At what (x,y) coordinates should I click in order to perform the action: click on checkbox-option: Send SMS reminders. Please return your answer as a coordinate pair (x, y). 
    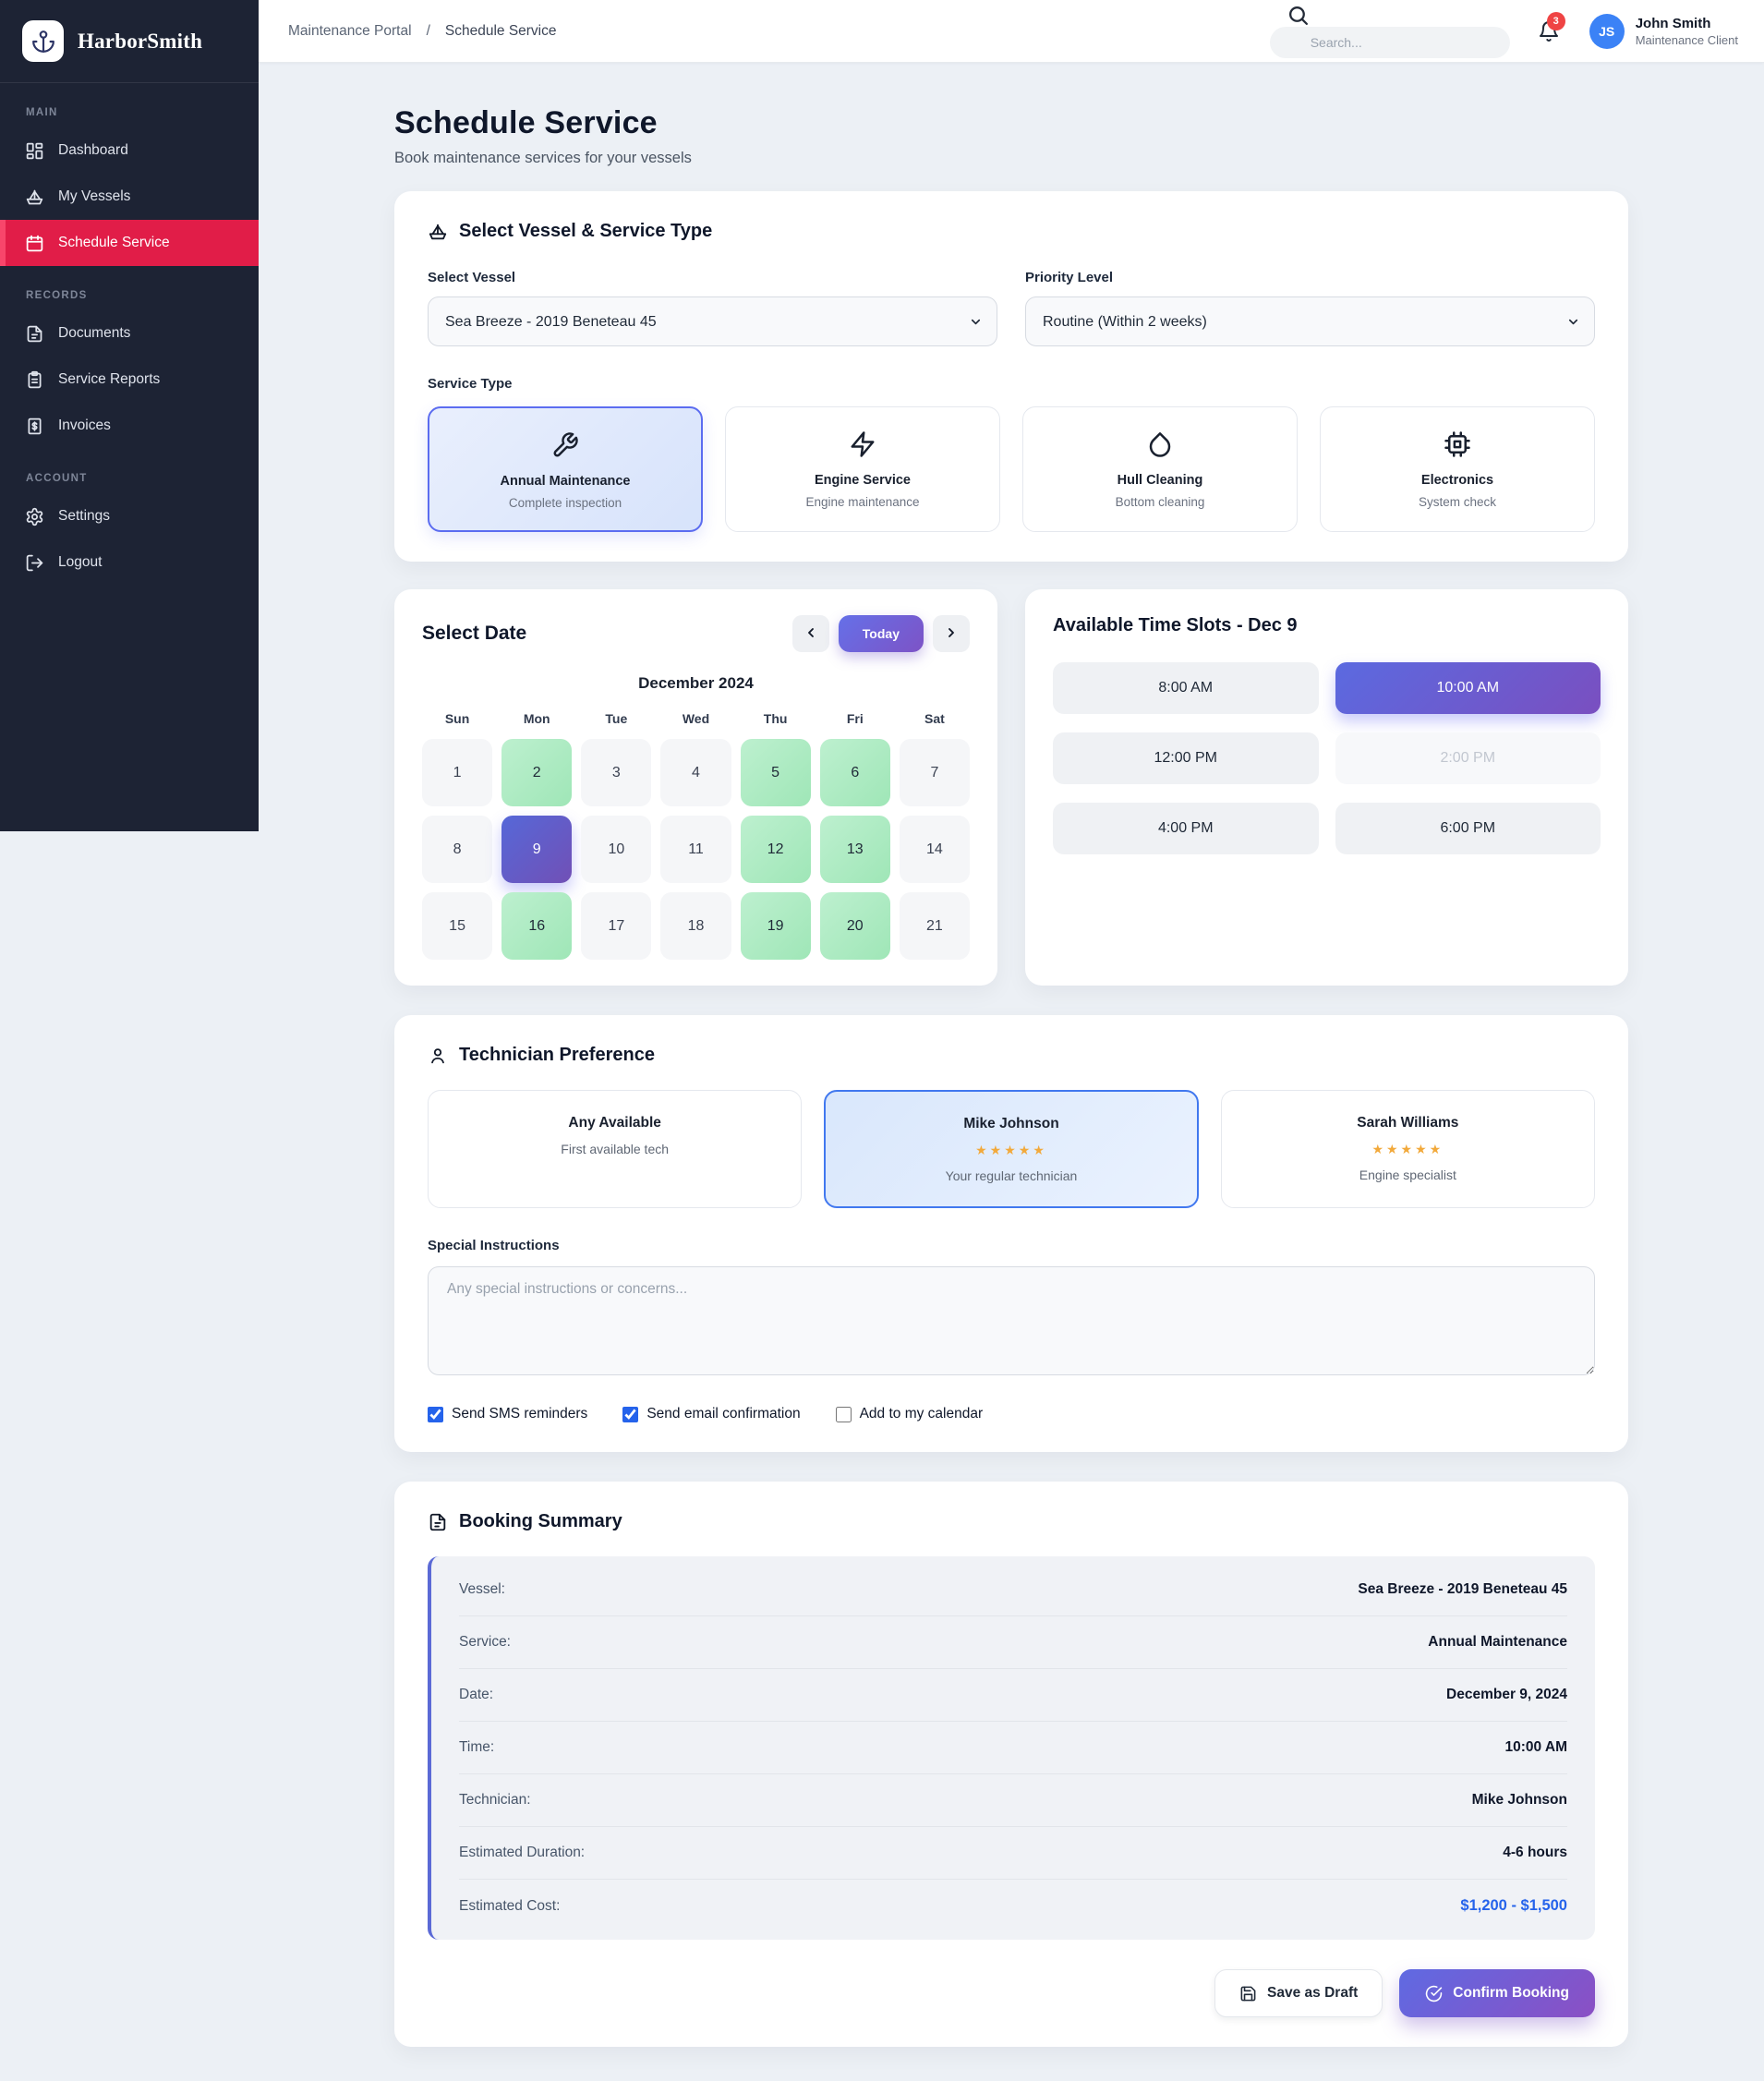
    Looking at the image, I should click on (508, 1414).